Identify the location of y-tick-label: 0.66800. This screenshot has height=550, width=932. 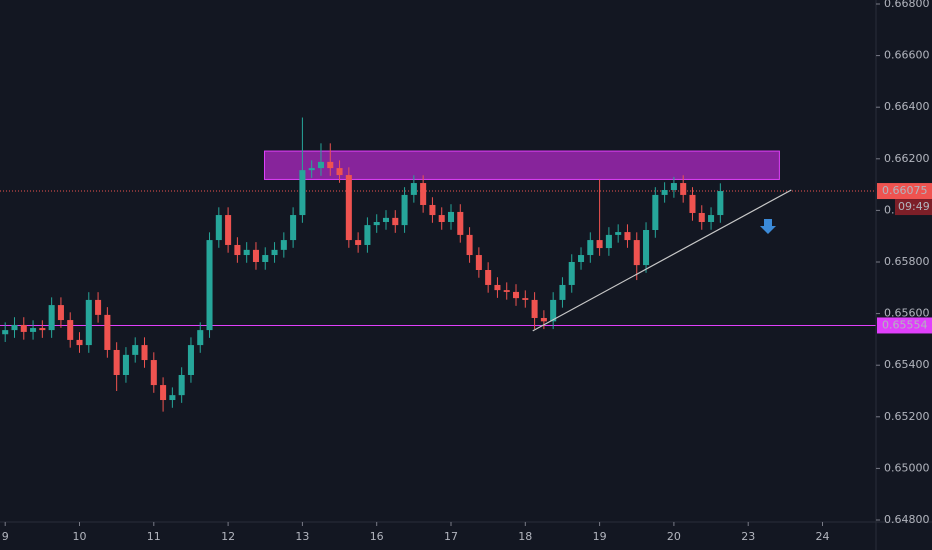
(907, 5).